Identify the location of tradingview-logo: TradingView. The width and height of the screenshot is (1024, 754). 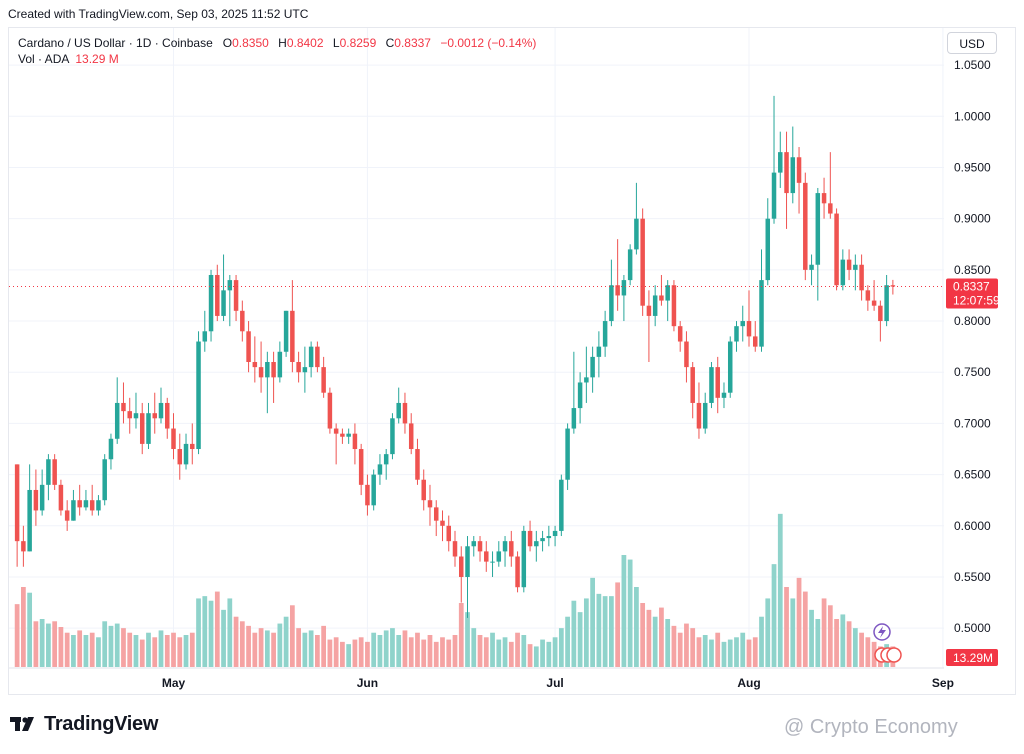
(84, 724).